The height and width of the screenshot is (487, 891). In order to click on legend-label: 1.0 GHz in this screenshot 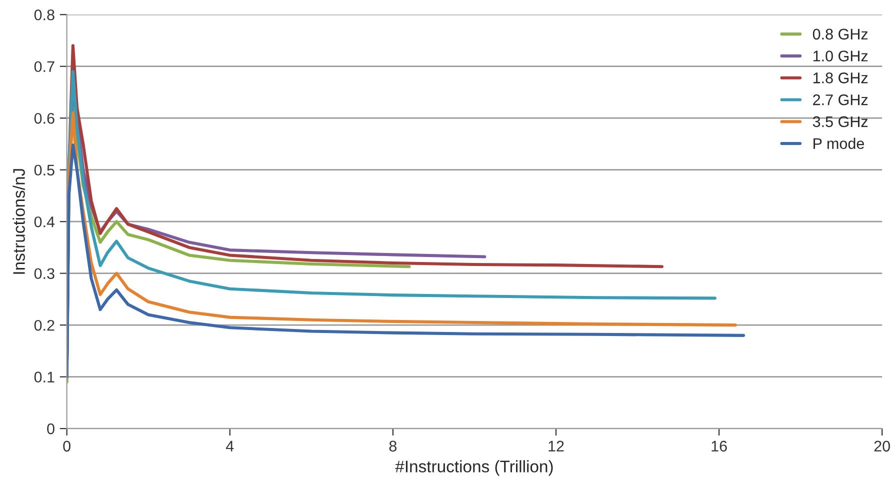, I will do `click(840, 56)`.